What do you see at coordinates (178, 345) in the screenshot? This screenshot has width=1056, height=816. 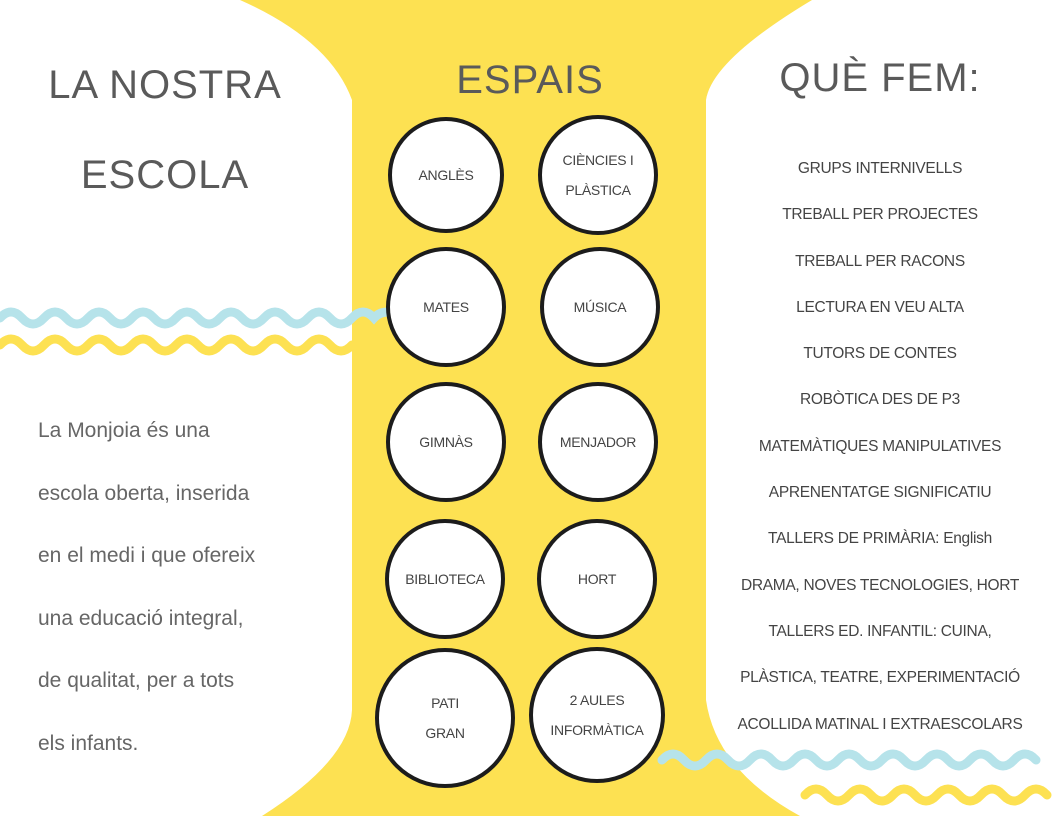 I see `yellow-wave-left` at bounding box center [178, 345].